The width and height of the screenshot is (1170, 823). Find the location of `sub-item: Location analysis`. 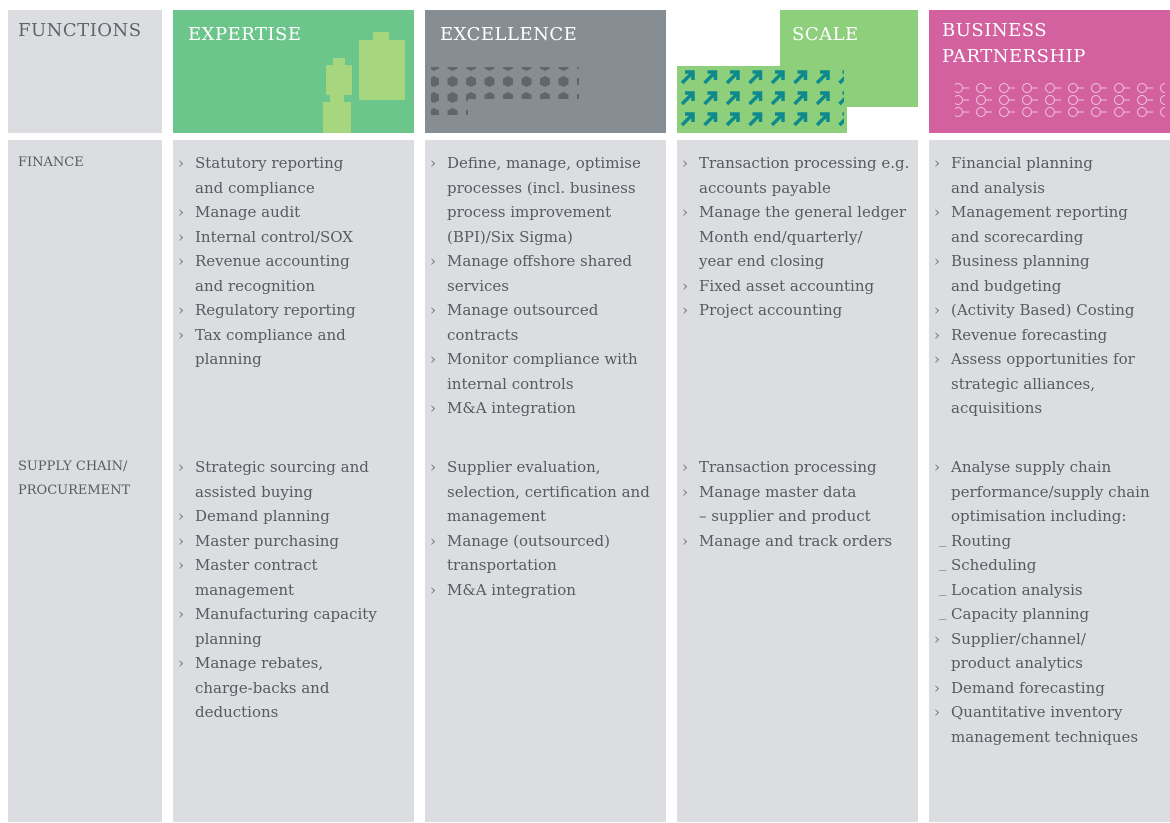

sub-item: Location analysis is located at coordinates (1053, 589).